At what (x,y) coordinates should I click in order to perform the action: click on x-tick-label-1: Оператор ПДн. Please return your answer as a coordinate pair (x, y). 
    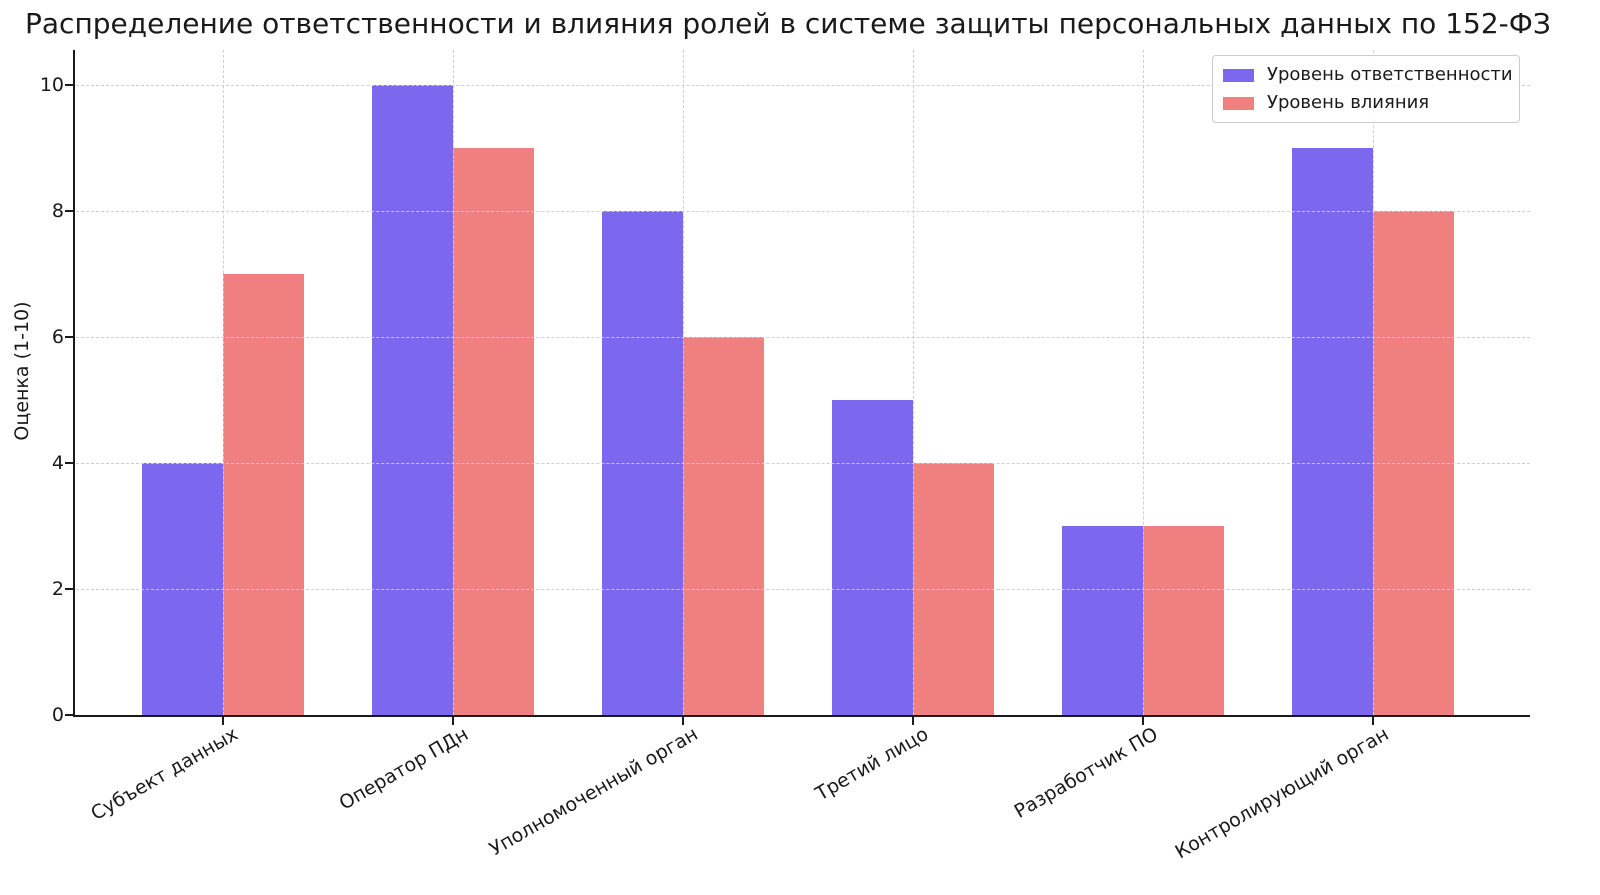
    Looking at the image, I should click on (403, 769).